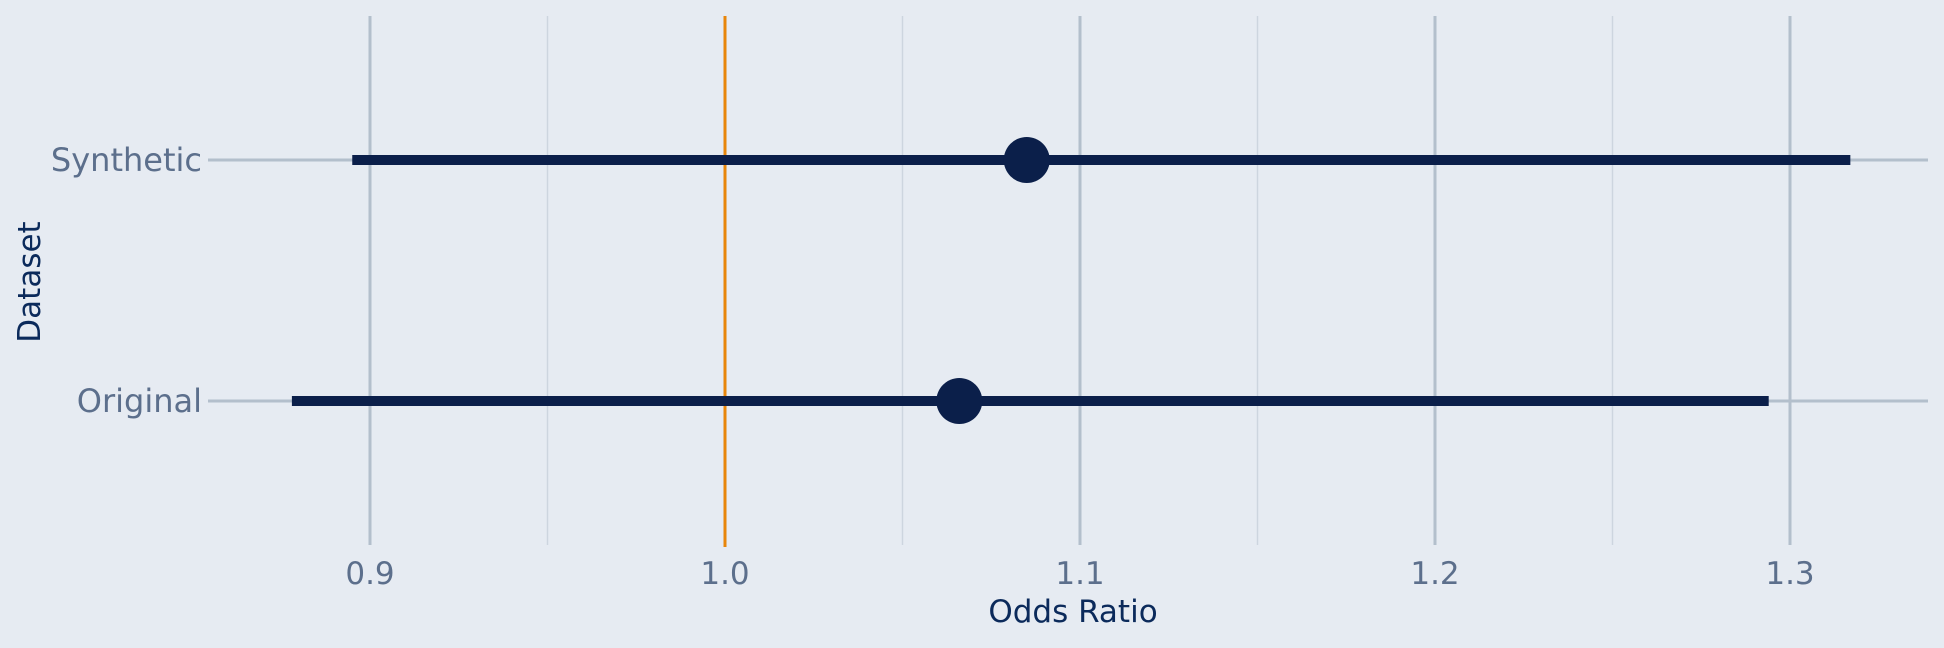  What do you see at coordinates (30, 281) in the screenshot?
I see `y-axis-title: Dataset` at bounding box center [30, 281].